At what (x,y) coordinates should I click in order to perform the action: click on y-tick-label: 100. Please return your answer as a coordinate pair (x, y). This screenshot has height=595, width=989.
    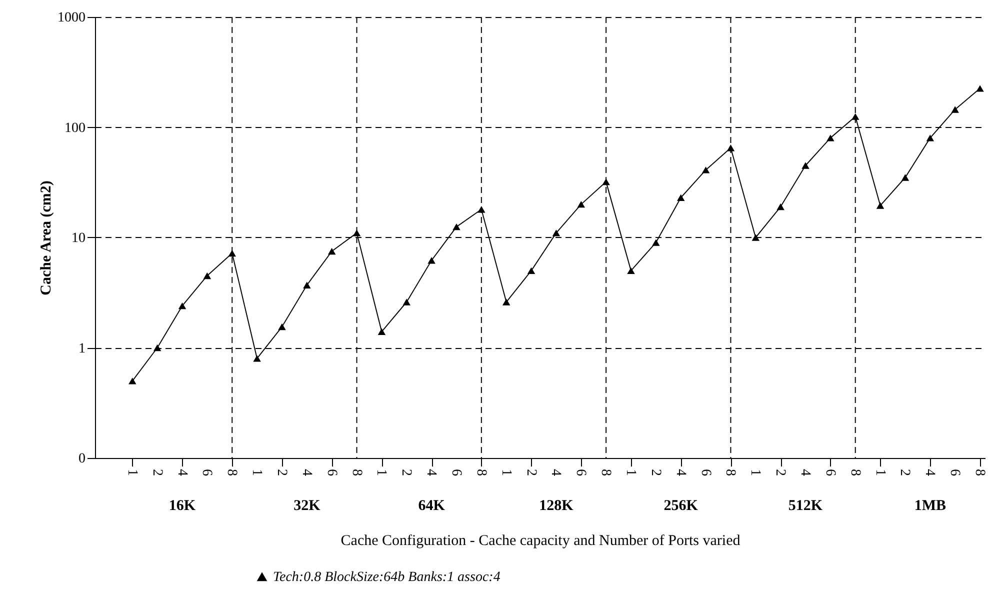
    Looking at the image, I should click on (75, 128).